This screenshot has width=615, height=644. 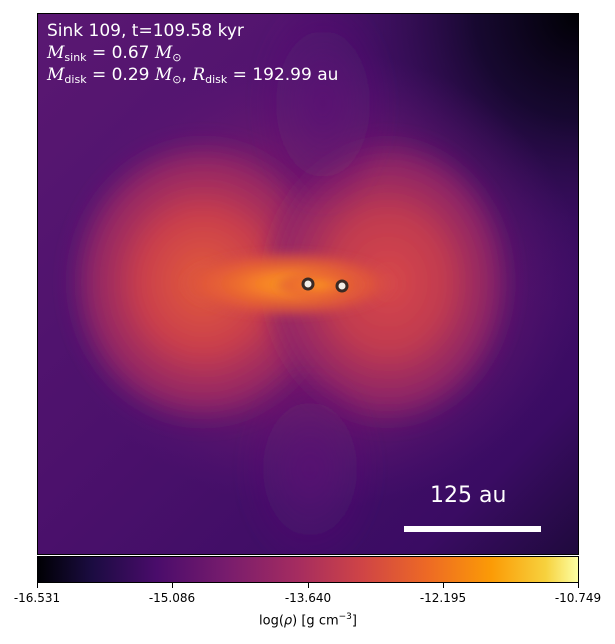 What do you see at coordinates (145, 31) in the screenshot?
I see `sink-title: Sink 109, t=109.58 kyr` at bounding box center [145, 31].